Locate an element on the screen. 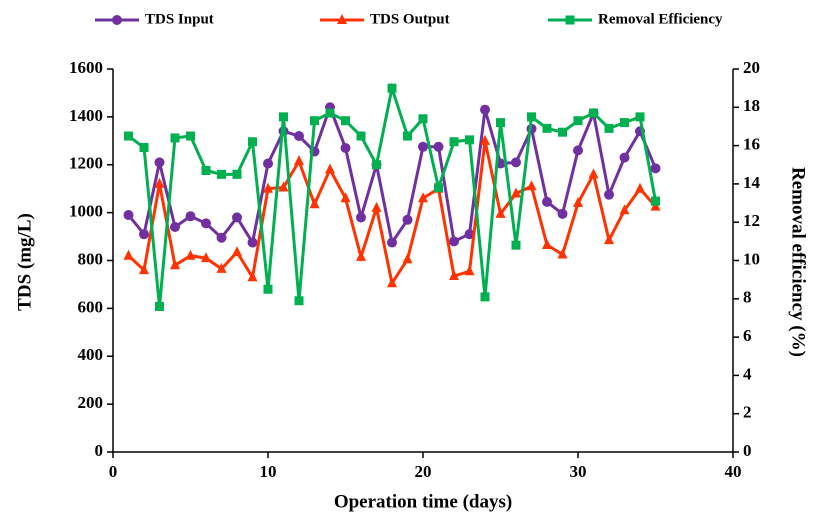  y2-tick-label: 16 is located at coordinates (751, 144).